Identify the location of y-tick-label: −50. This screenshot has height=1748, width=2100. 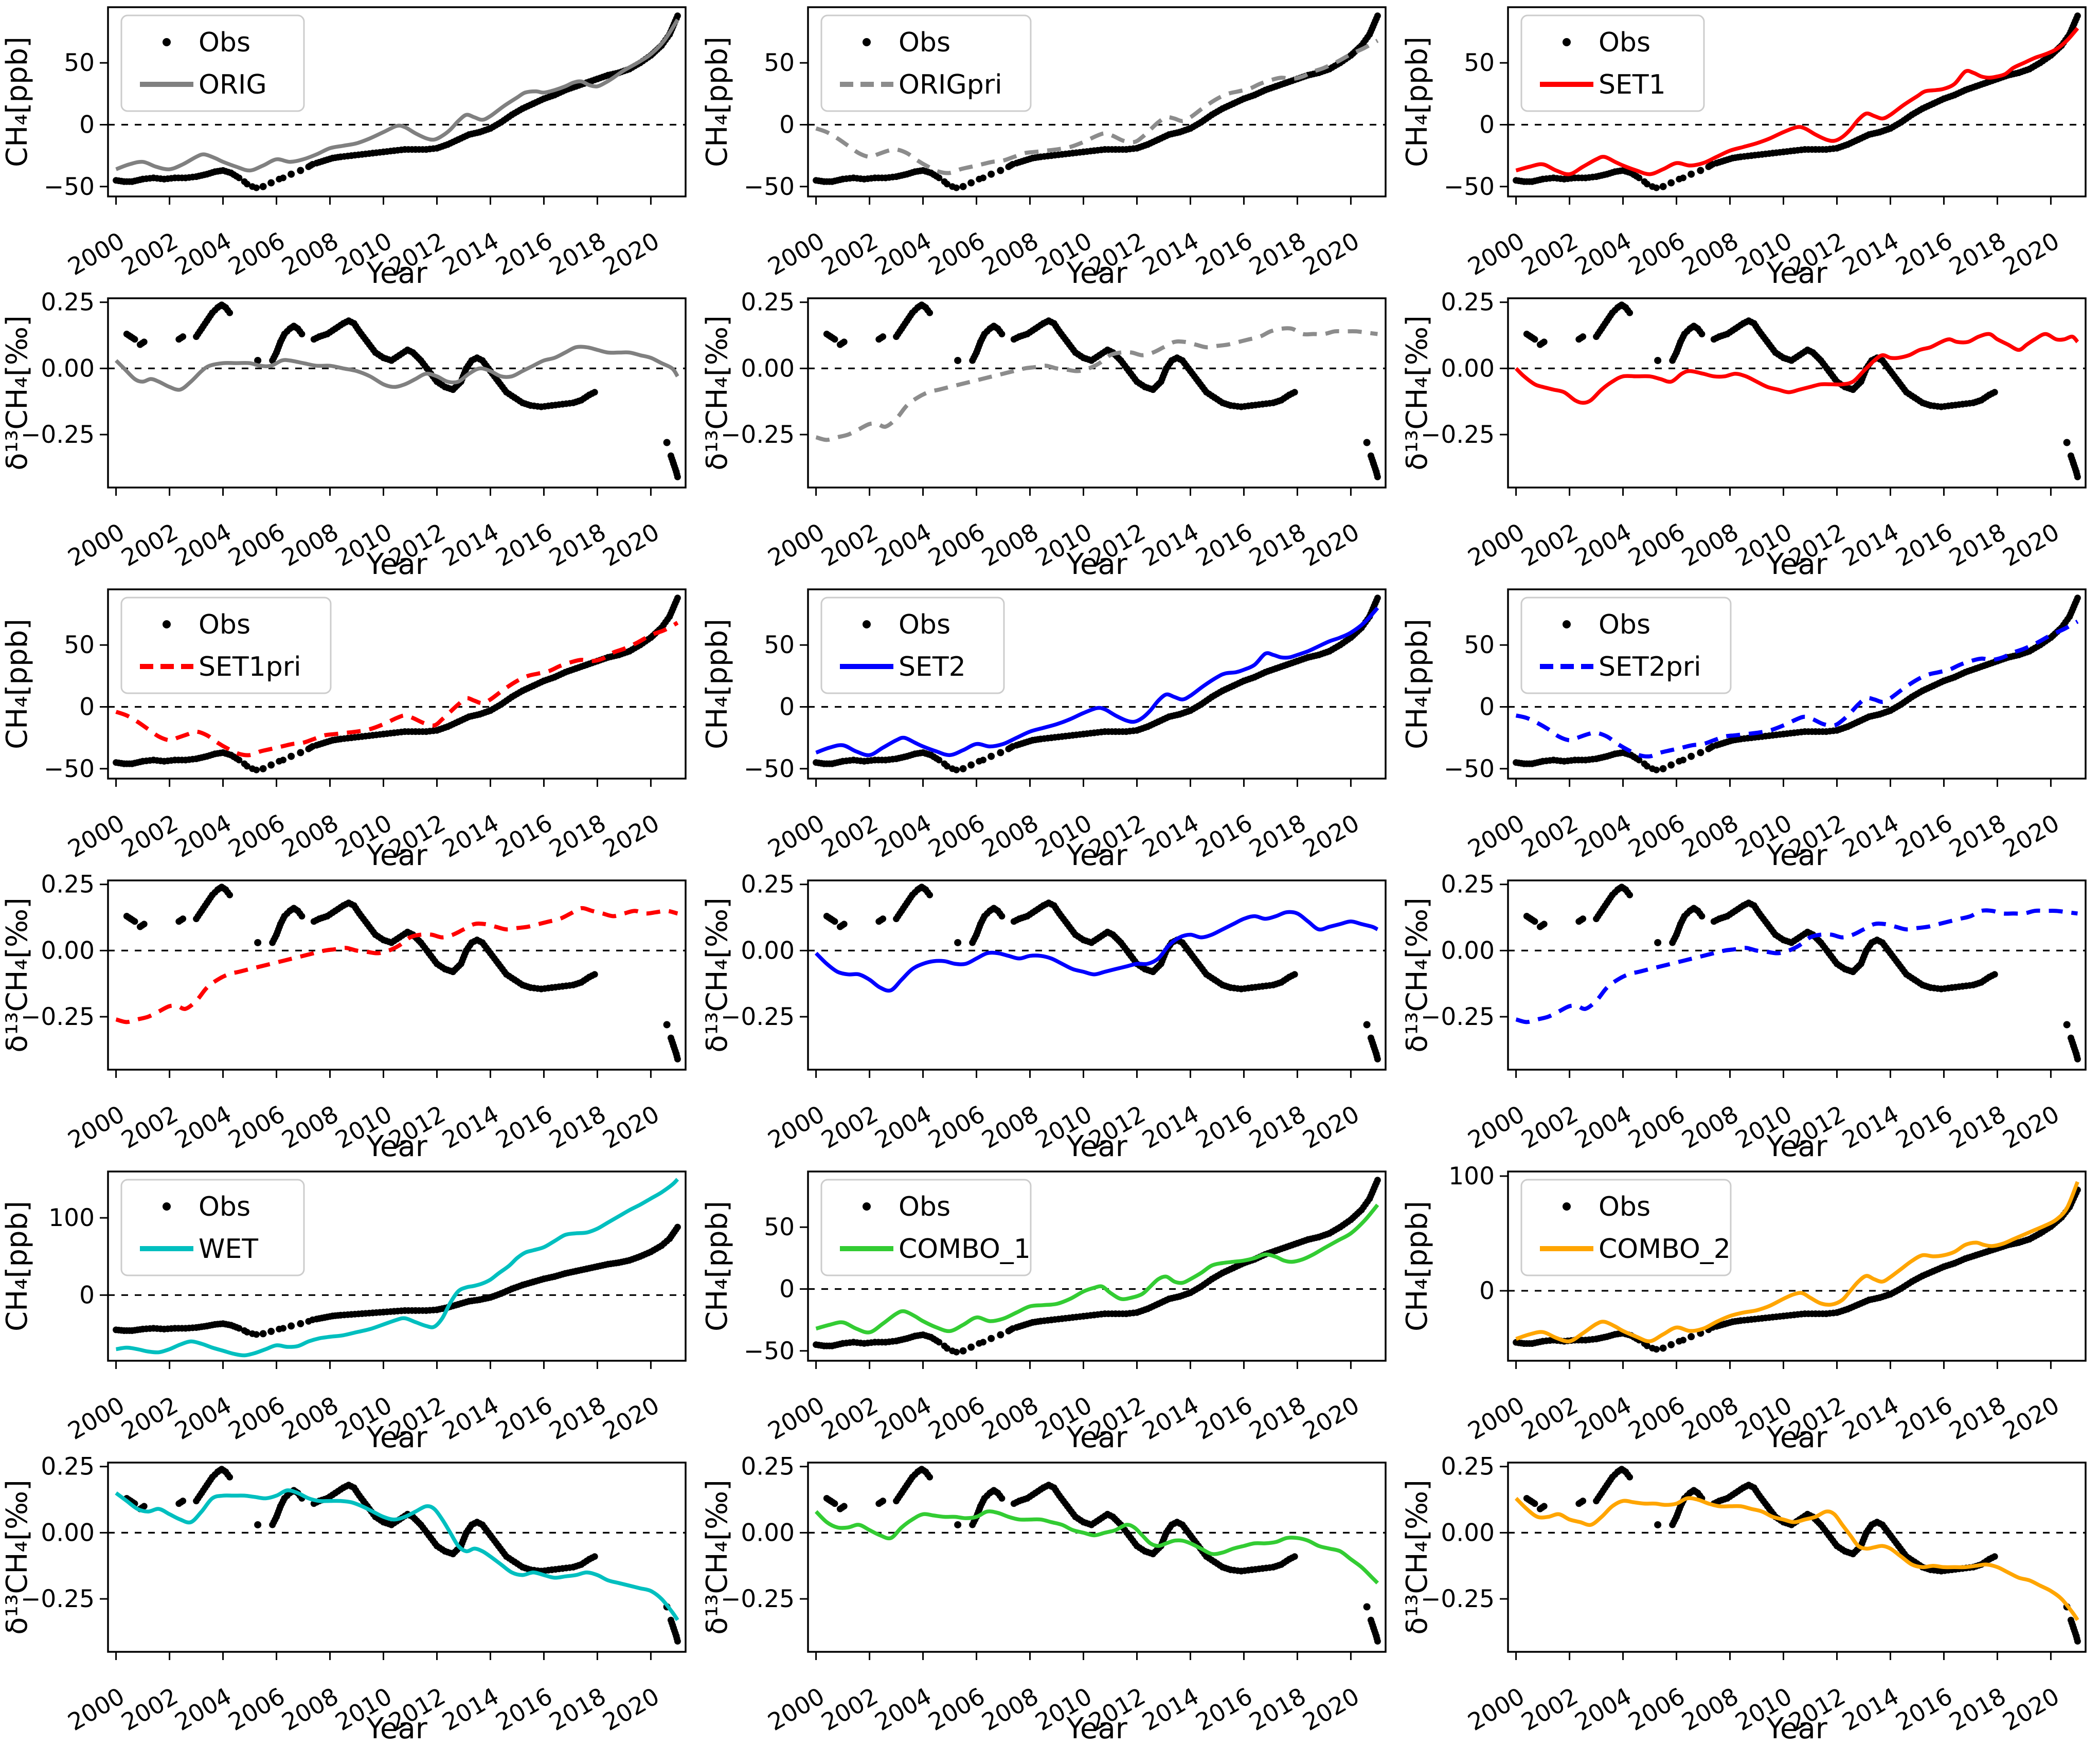
(70, 187).